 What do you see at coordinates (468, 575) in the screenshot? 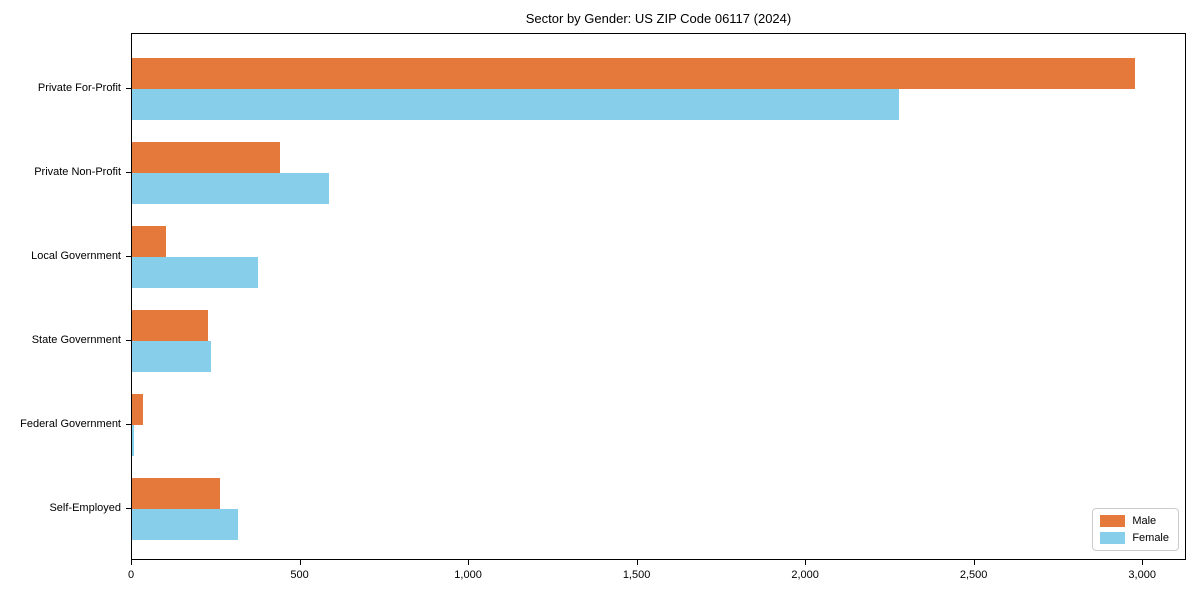
I see `x-tick-label: 1,000` at bounding box center [468, 575].